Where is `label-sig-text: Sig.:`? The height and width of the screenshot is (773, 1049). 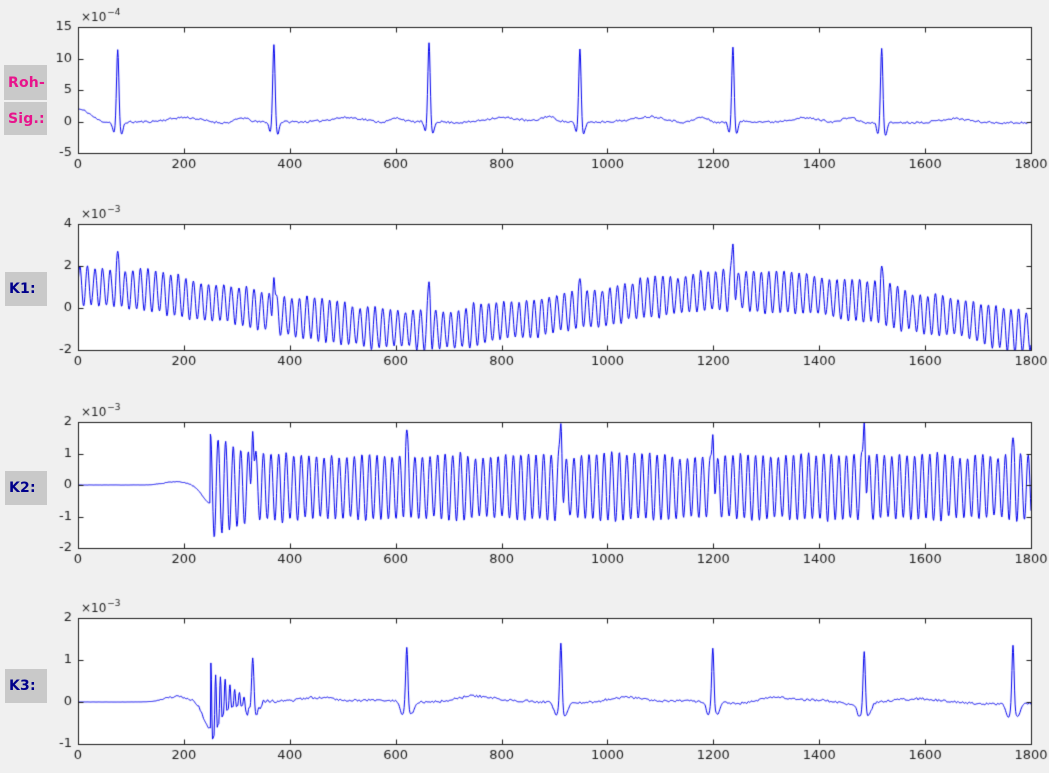
label-sig-text: Sig.: is located at coordinates (26, 118).